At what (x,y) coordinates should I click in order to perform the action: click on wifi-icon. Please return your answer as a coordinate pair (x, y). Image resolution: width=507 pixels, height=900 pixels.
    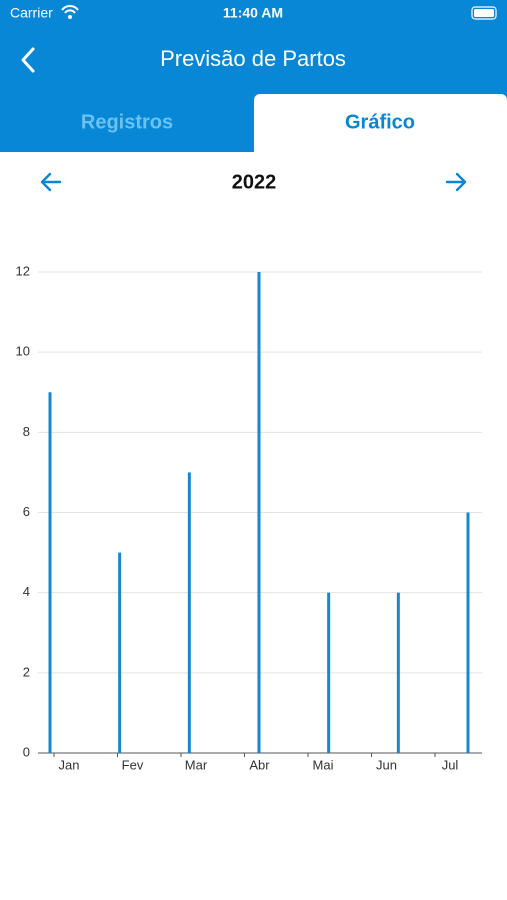
    Looking at the image, I should click on (70, 9).